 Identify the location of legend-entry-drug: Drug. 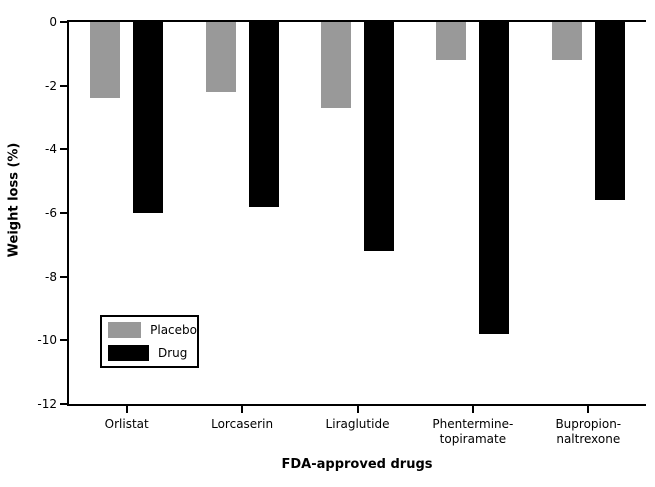
(152, 353).